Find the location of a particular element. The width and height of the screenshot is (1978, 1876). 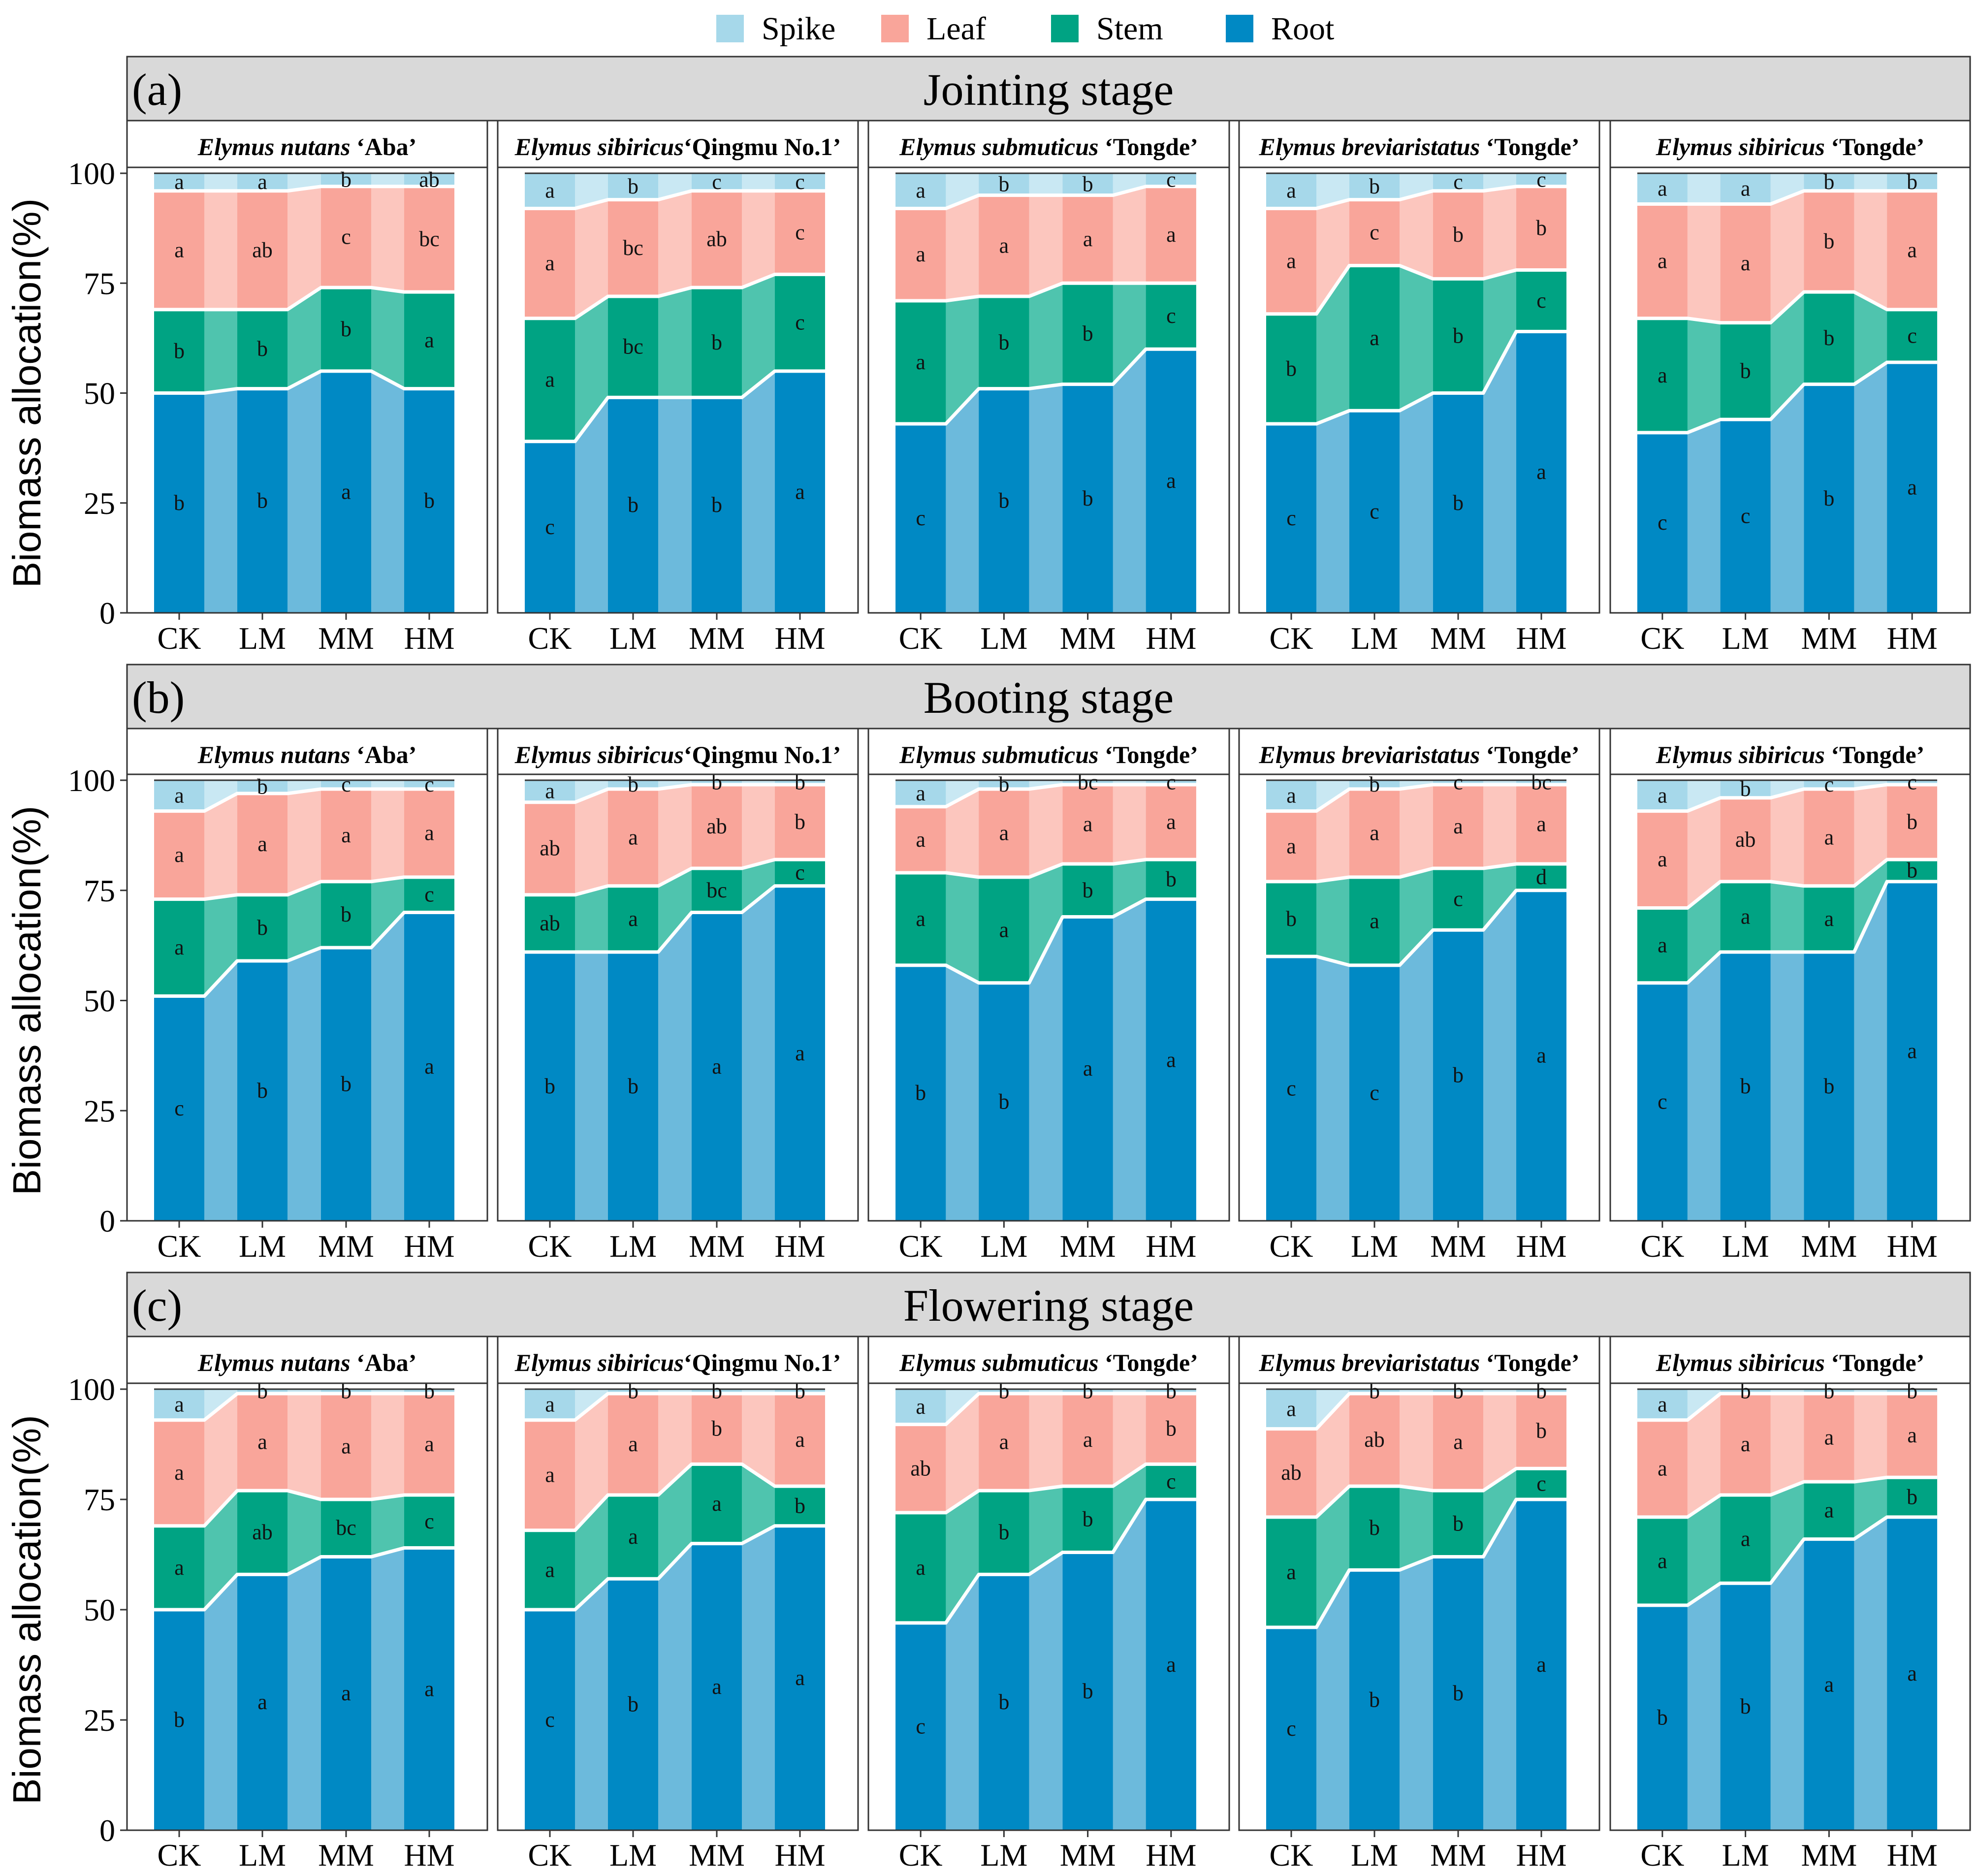

letter-spike-hm: ab is located at coordinates (430, 179).